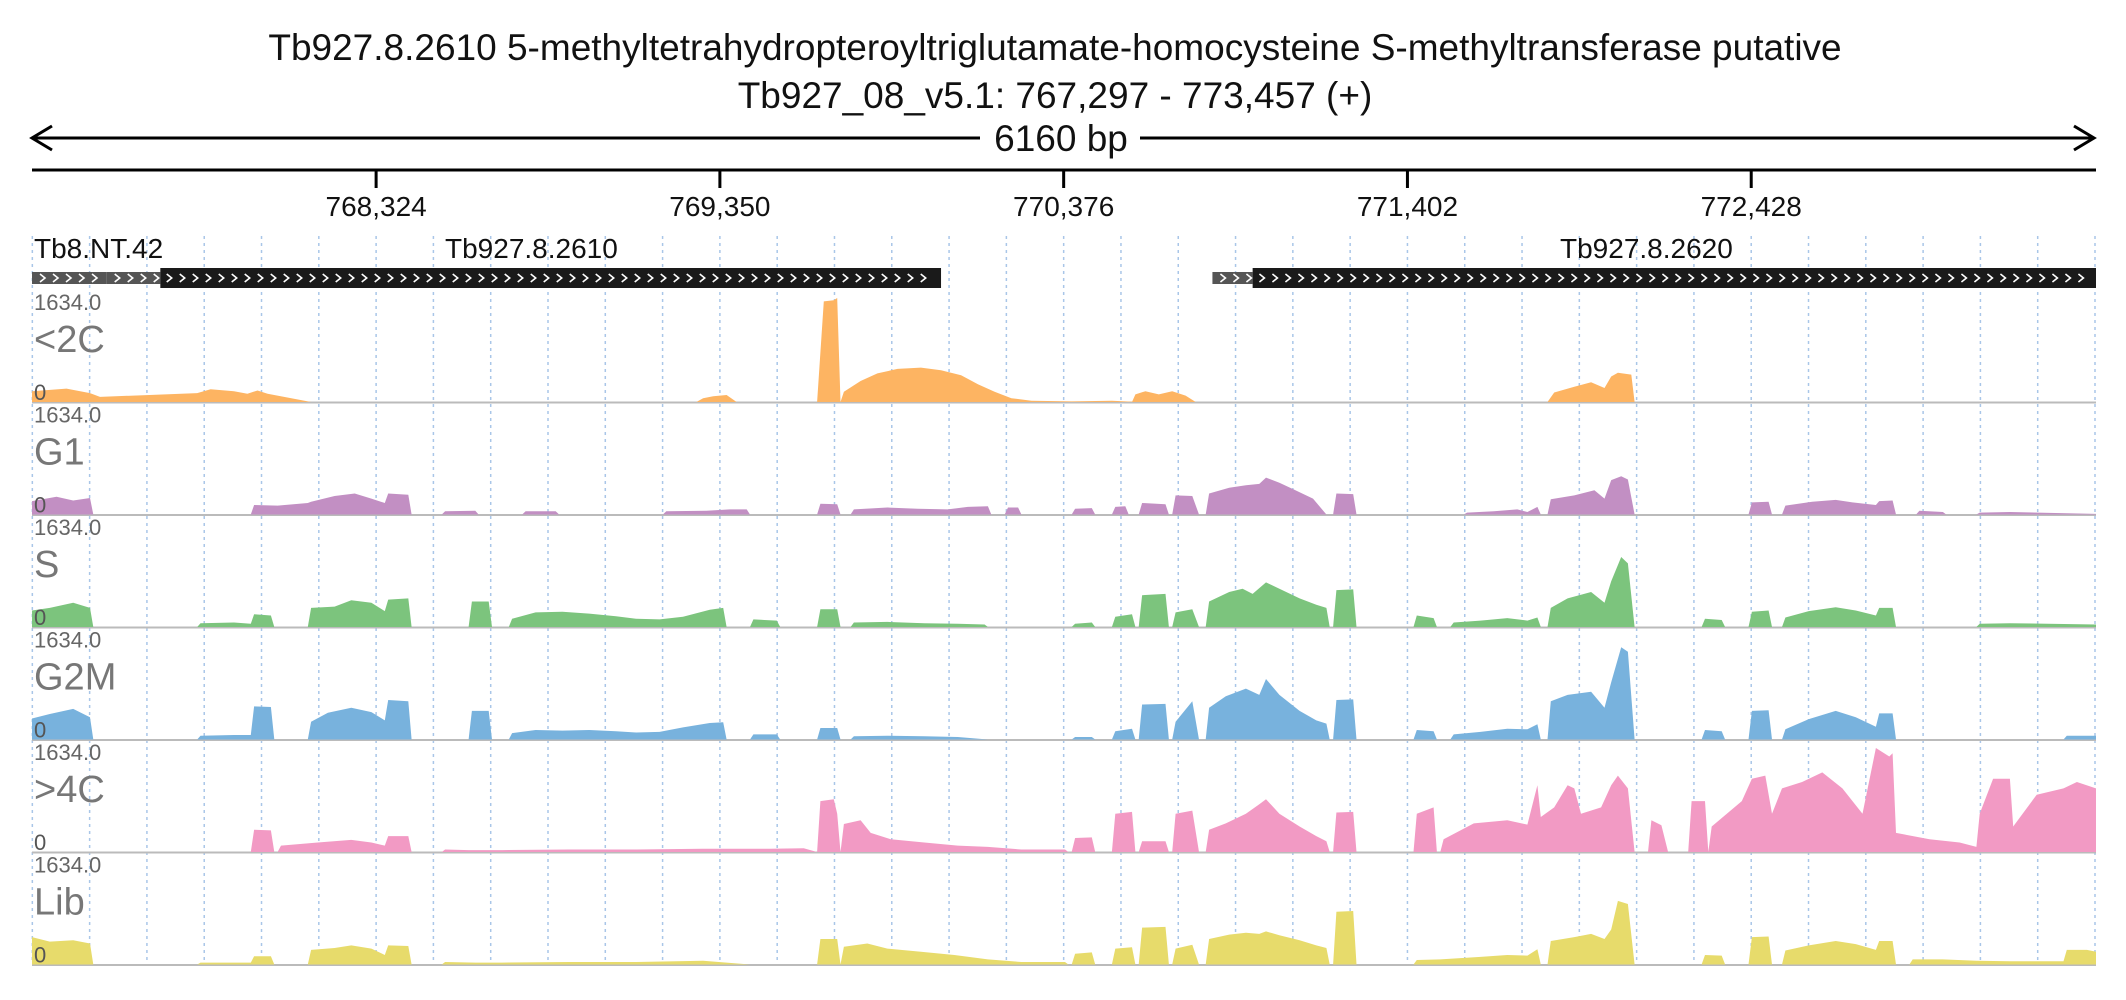  Describe the element at coordinates (67, 865) in the screenshot. I see `track-ymax-label: 1634.0` at that location.